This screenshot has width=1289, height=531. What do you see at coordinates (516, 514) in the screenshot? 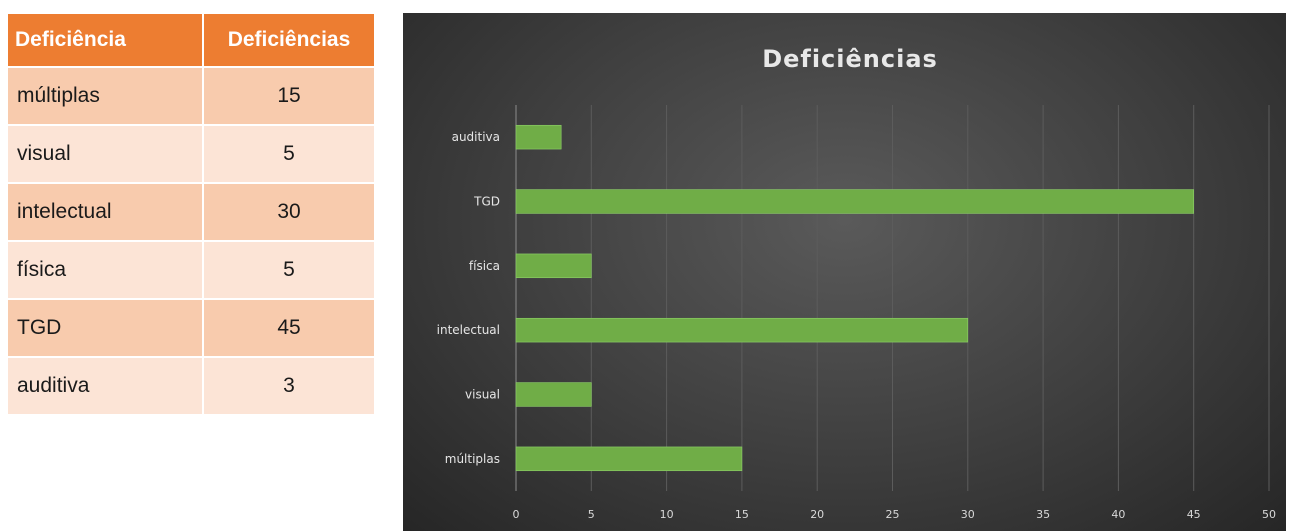
I see `x-tick-label: 0` at bounding box center [516, 514].